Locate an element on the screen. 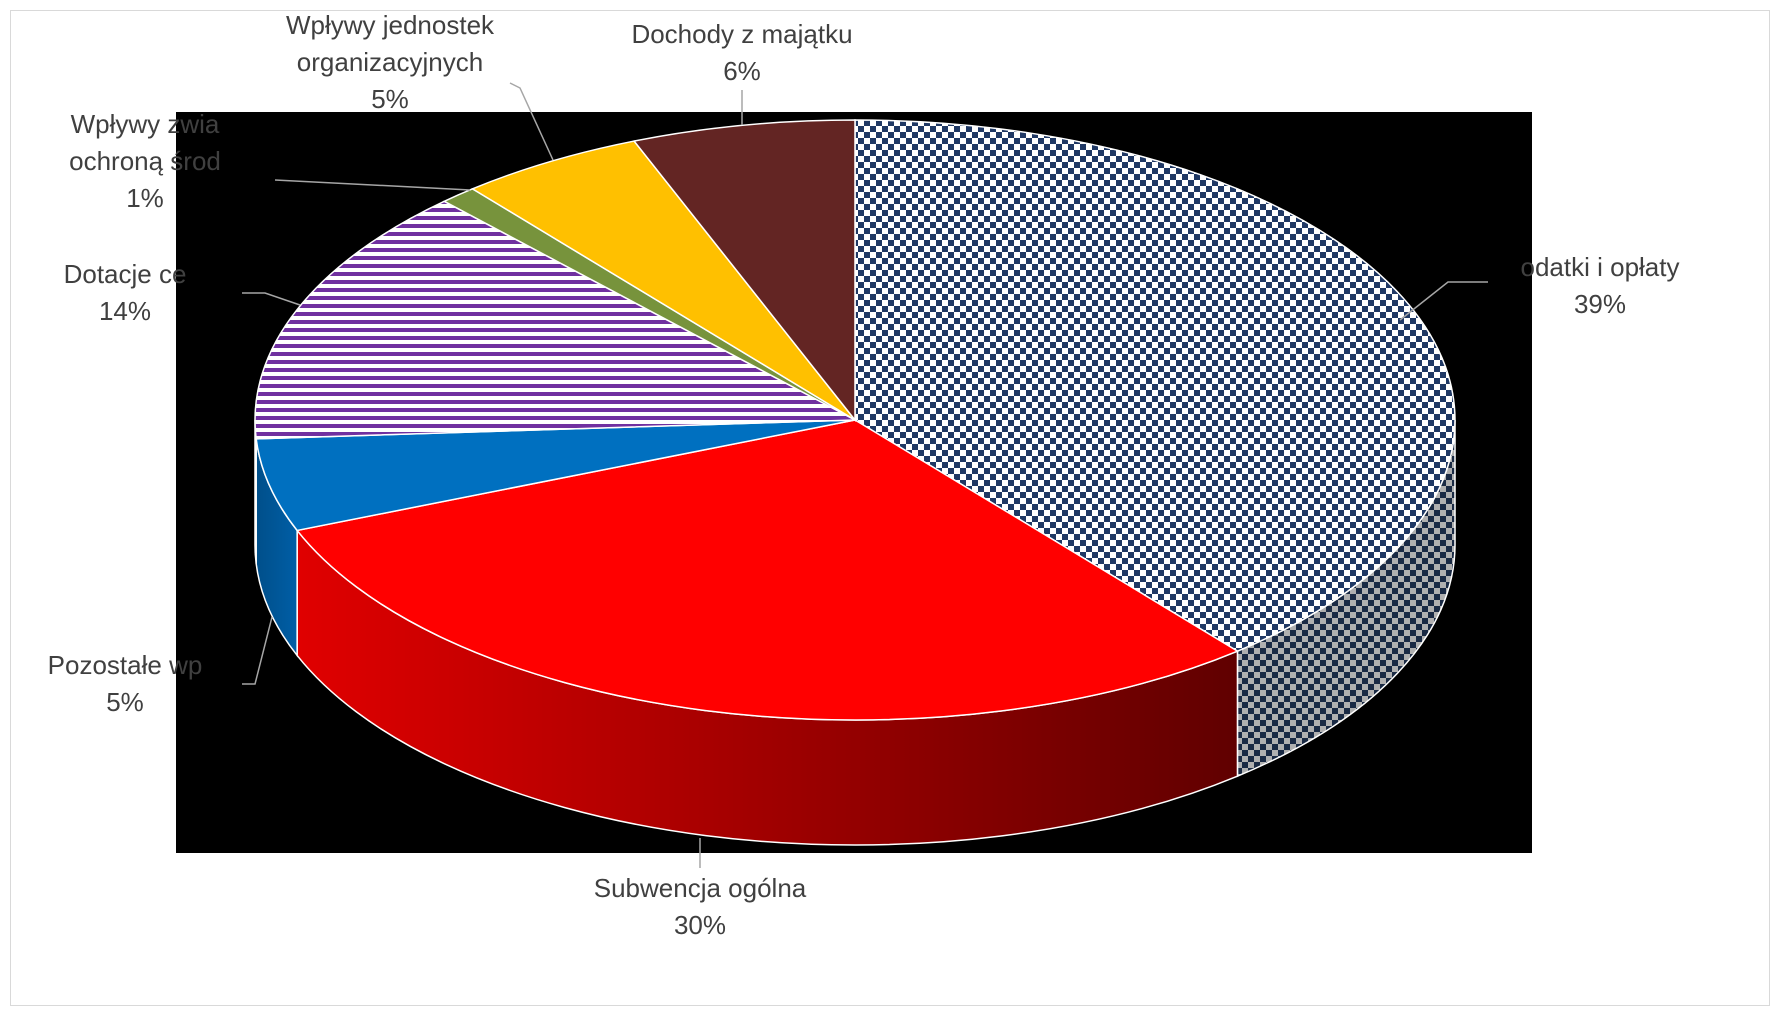 The image size is (1783, 1011). data-label-wplywy-zwiazane-z-ochrona-srodowiska: Wpływy zwia ochroną środ 1% is located at coordinates (145, 161).